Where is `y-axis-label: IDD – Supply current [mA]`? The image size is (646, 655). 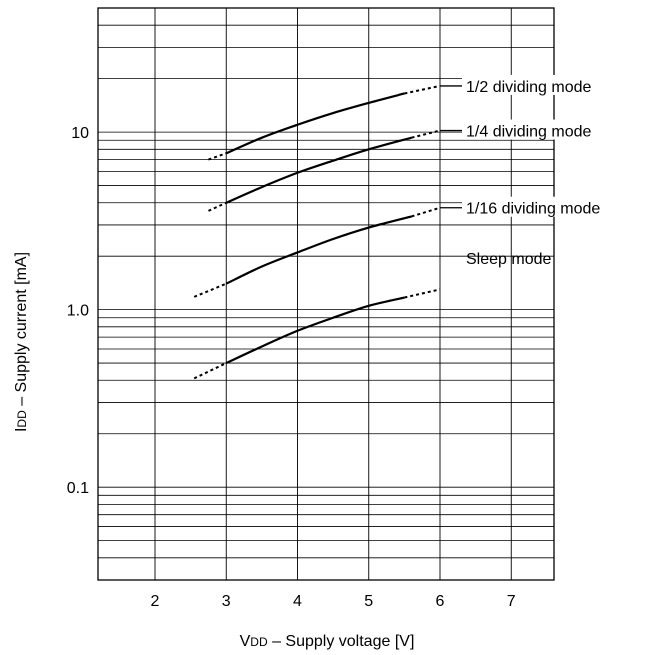
y-axis-label: IDD – Supply current [mA] is located at coordinates (21, 342).